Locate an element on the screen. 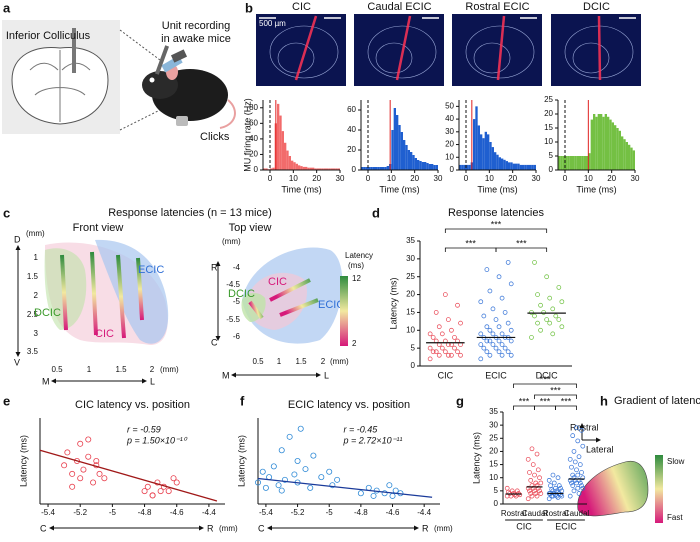  x-tick-label: Caudal is located at coordinates (535, 513).